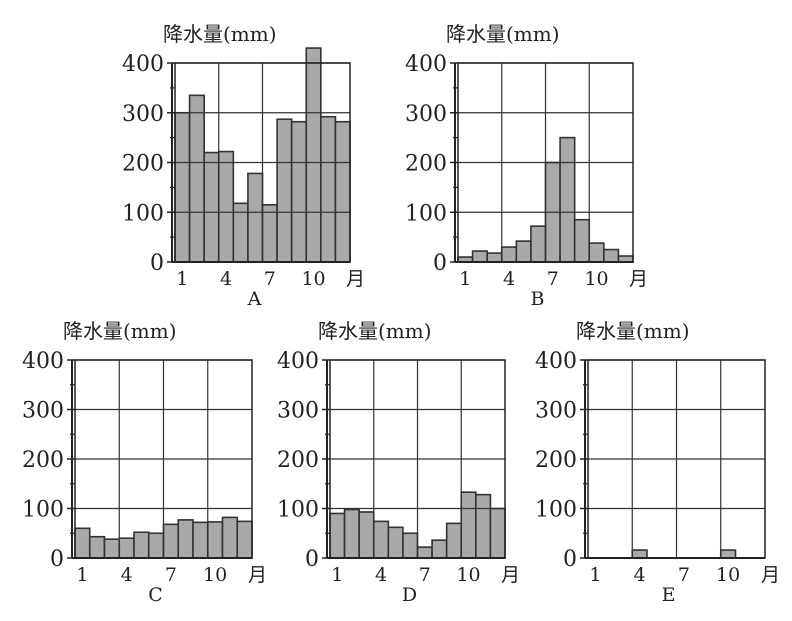 The image size is (792, 621). I want to click on panel-label: A, so click(254, 299).